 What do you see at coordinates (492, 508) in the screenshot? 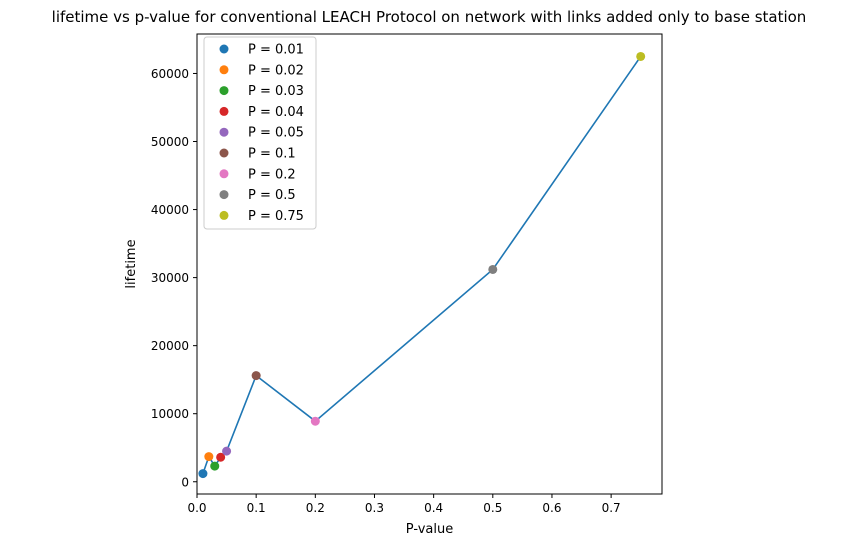
I see `x-tick-label: 0.5` at bounding box center [492, 508].